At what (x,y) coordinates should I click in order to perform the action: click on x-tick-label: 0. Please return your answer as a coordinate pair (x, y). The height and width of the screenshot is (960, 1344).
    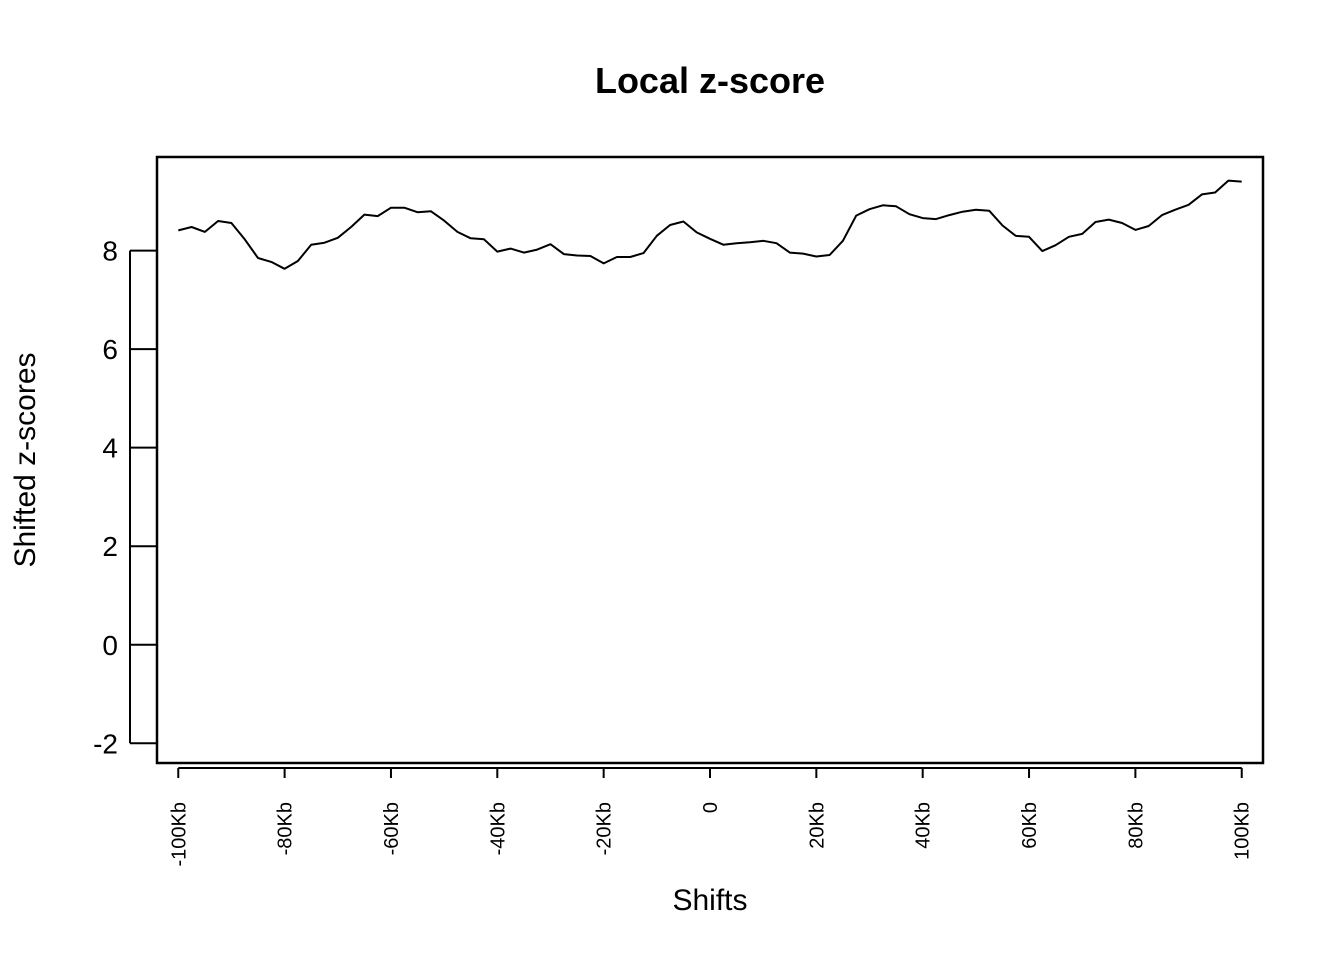
    Looking at the image, I should click on (711, 807).